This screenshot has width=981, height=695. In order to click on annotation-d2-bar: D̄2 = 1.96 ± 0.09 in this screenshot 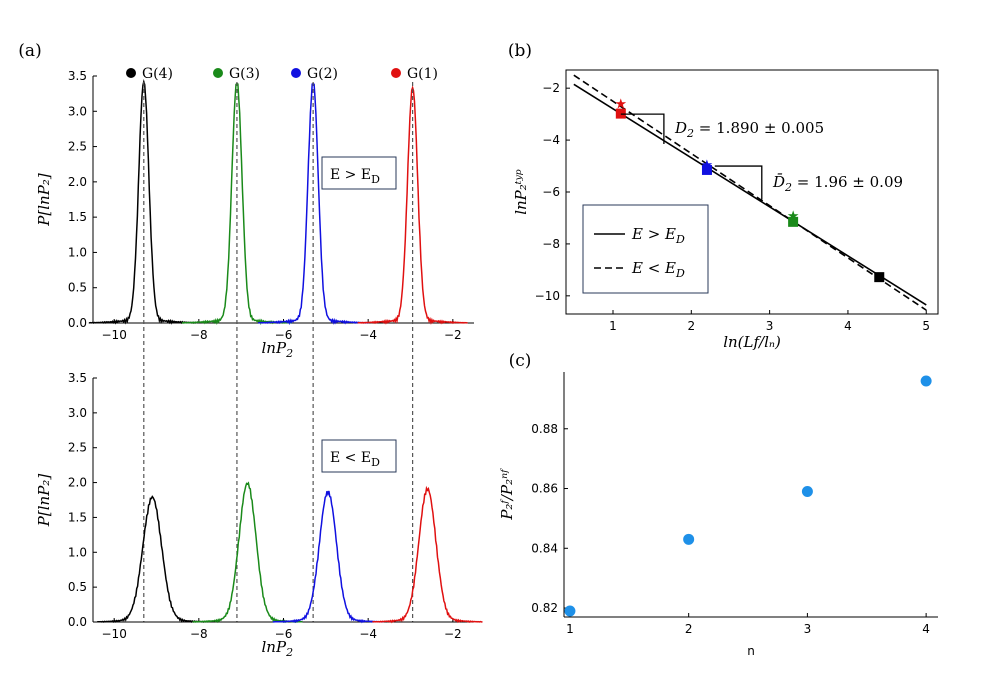, I will do `click(837, 183)`.